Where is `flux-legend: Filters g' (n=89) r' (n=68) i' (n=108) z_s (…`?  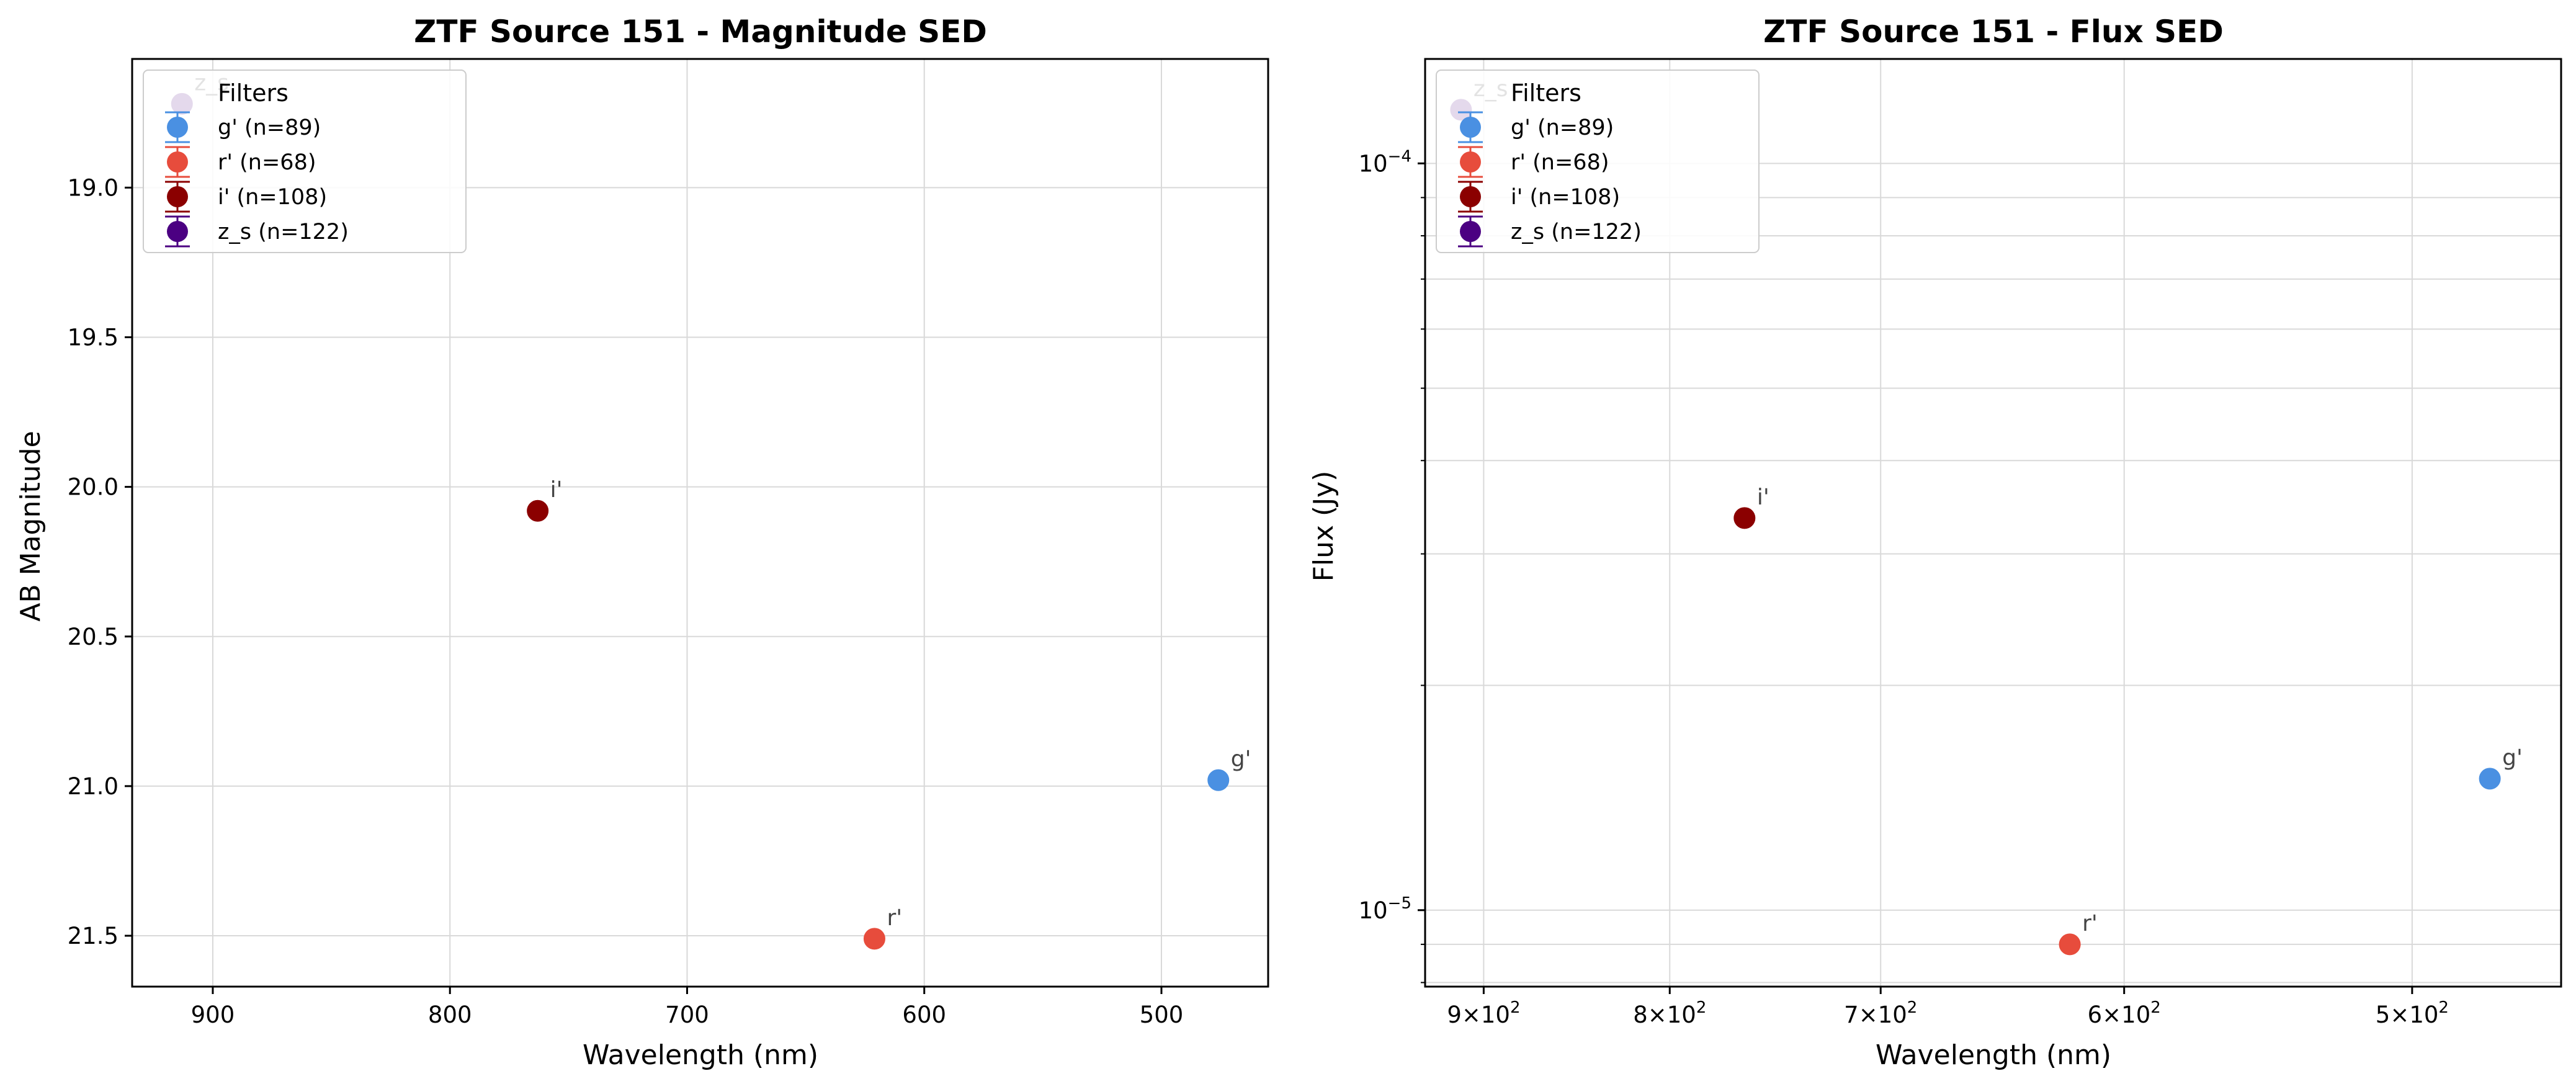
flux-legend: Filters g' (n=89) r' (n=68) i' (n=108) z_s (… is located at coordinates (1598, 161).